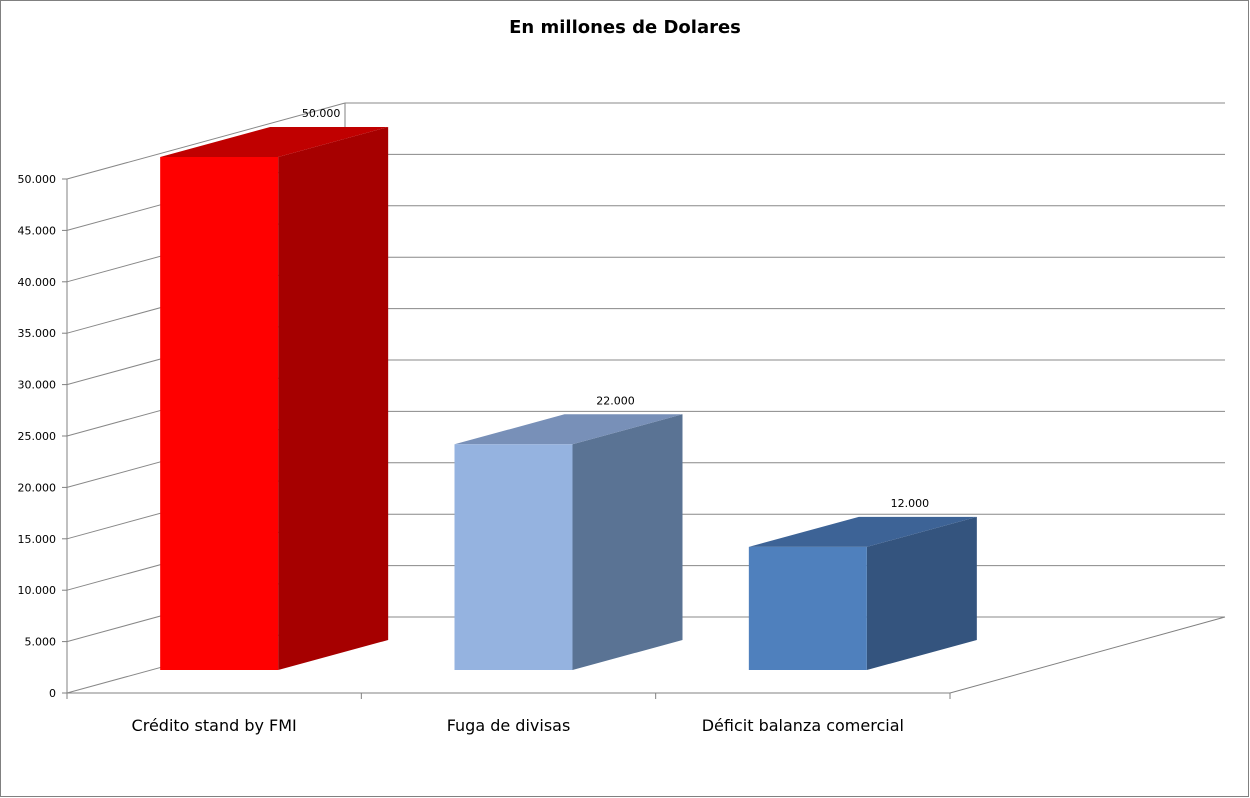 This screenshot has height=798, width=1250. What do you see at coordinates (37, 590) in the screenshot?
I see `y-tick-label: 10.000` at bounding box center [37, 590].